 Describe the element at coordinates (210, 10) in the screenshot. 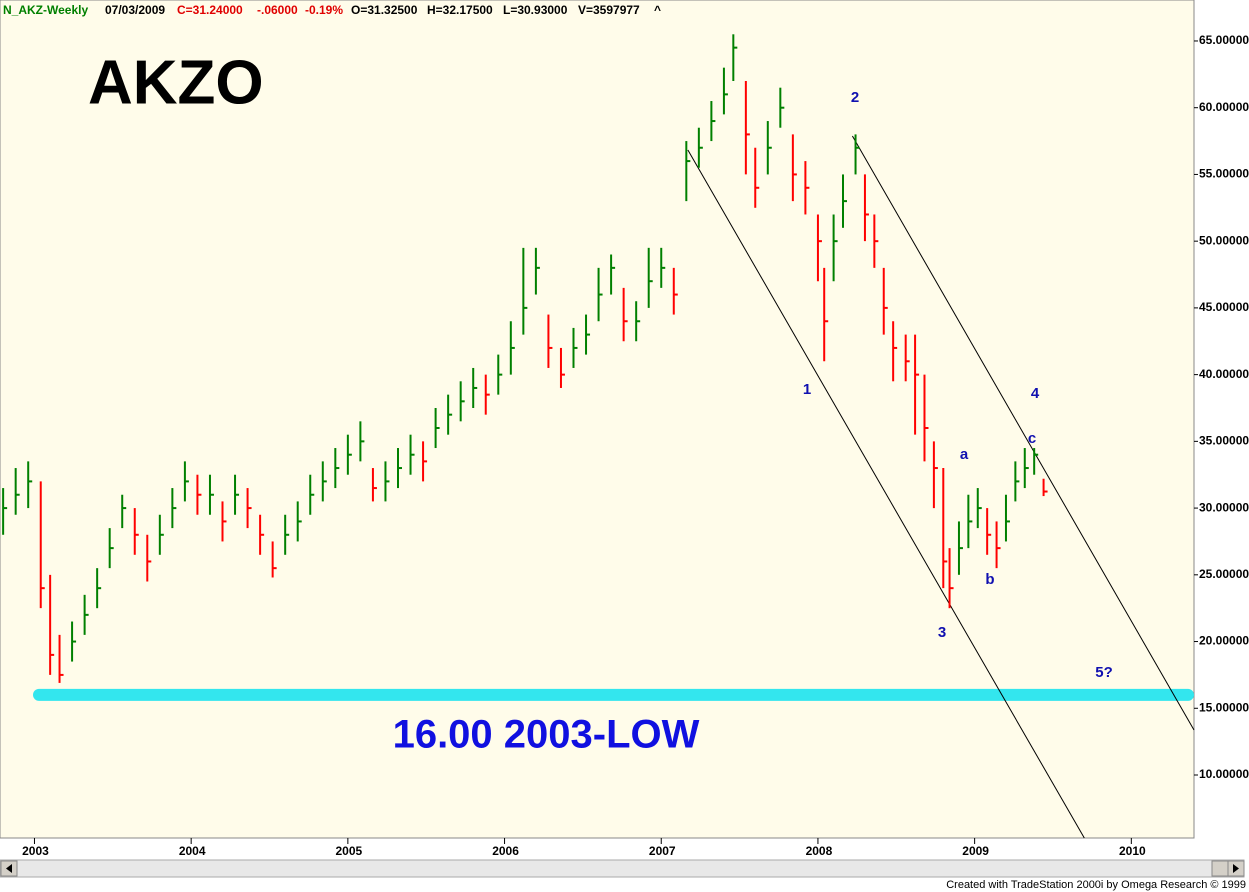

I see `close: C=31.24000` at that location.